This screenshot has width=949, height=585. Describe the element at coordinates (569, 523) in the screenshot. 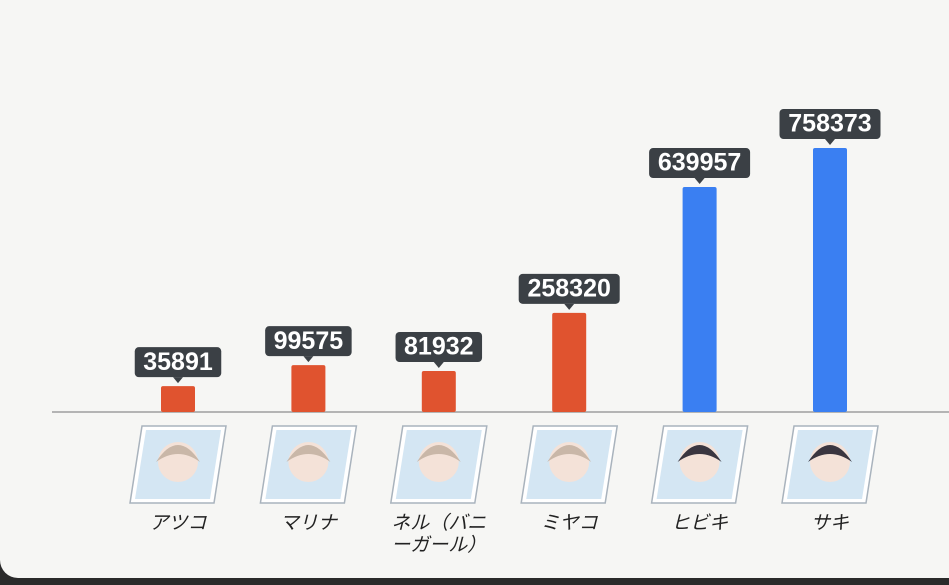

I see `category-label: ミヤコ` at that location.